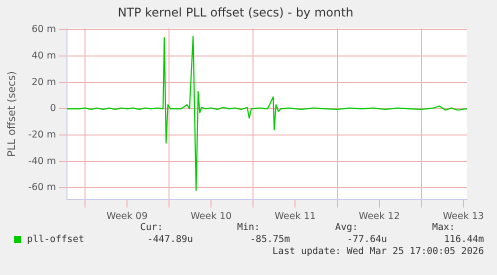  Describe the element at coordinates (44, 56) in the screenshot. I see `y-tick-label: 40 m` at that location.